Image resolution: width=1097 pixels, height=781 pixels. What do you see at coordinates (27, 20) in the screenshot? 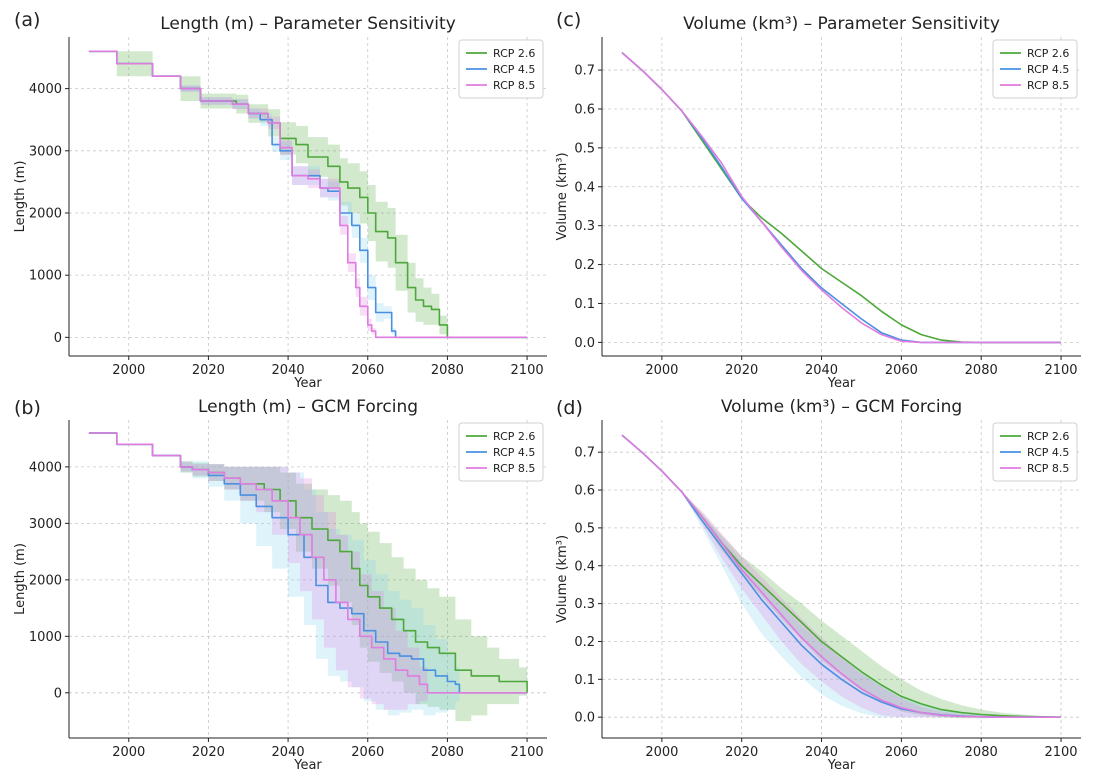
I see `panel-letter: (a)` at bounding box center [27, 20].